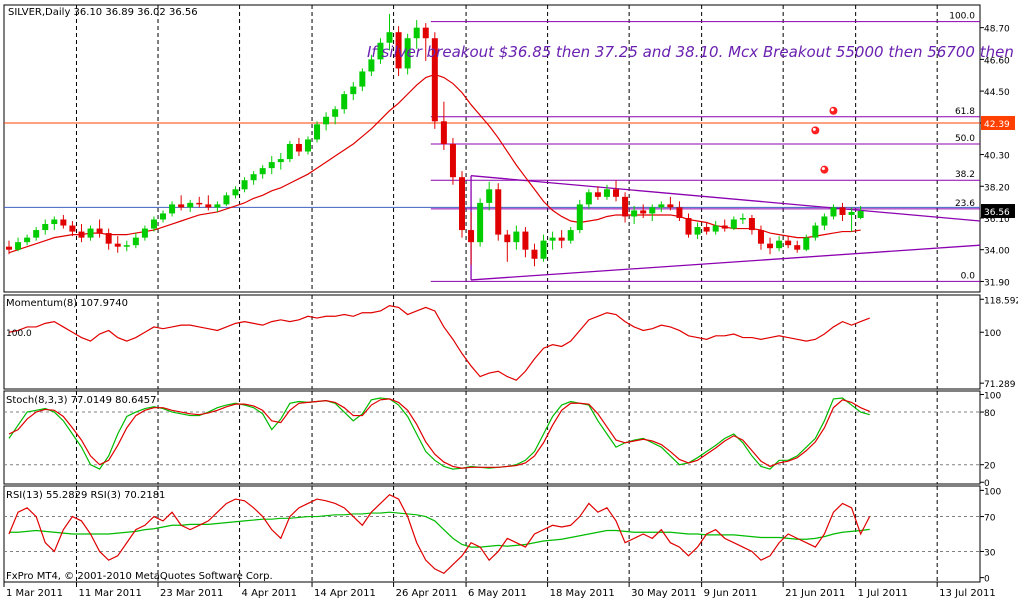 The height and width of the screenshot is (604, 1018). Describe the element at coordinates (965, 175) in the screenshot. I see `fib-level-label: 38.2` at that location.